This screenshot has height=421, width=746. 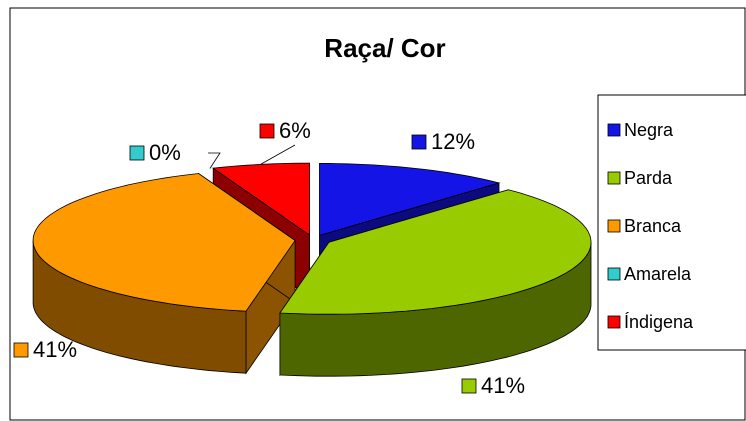 I want to click on data-label: 12%, so click(x=453, y=141).